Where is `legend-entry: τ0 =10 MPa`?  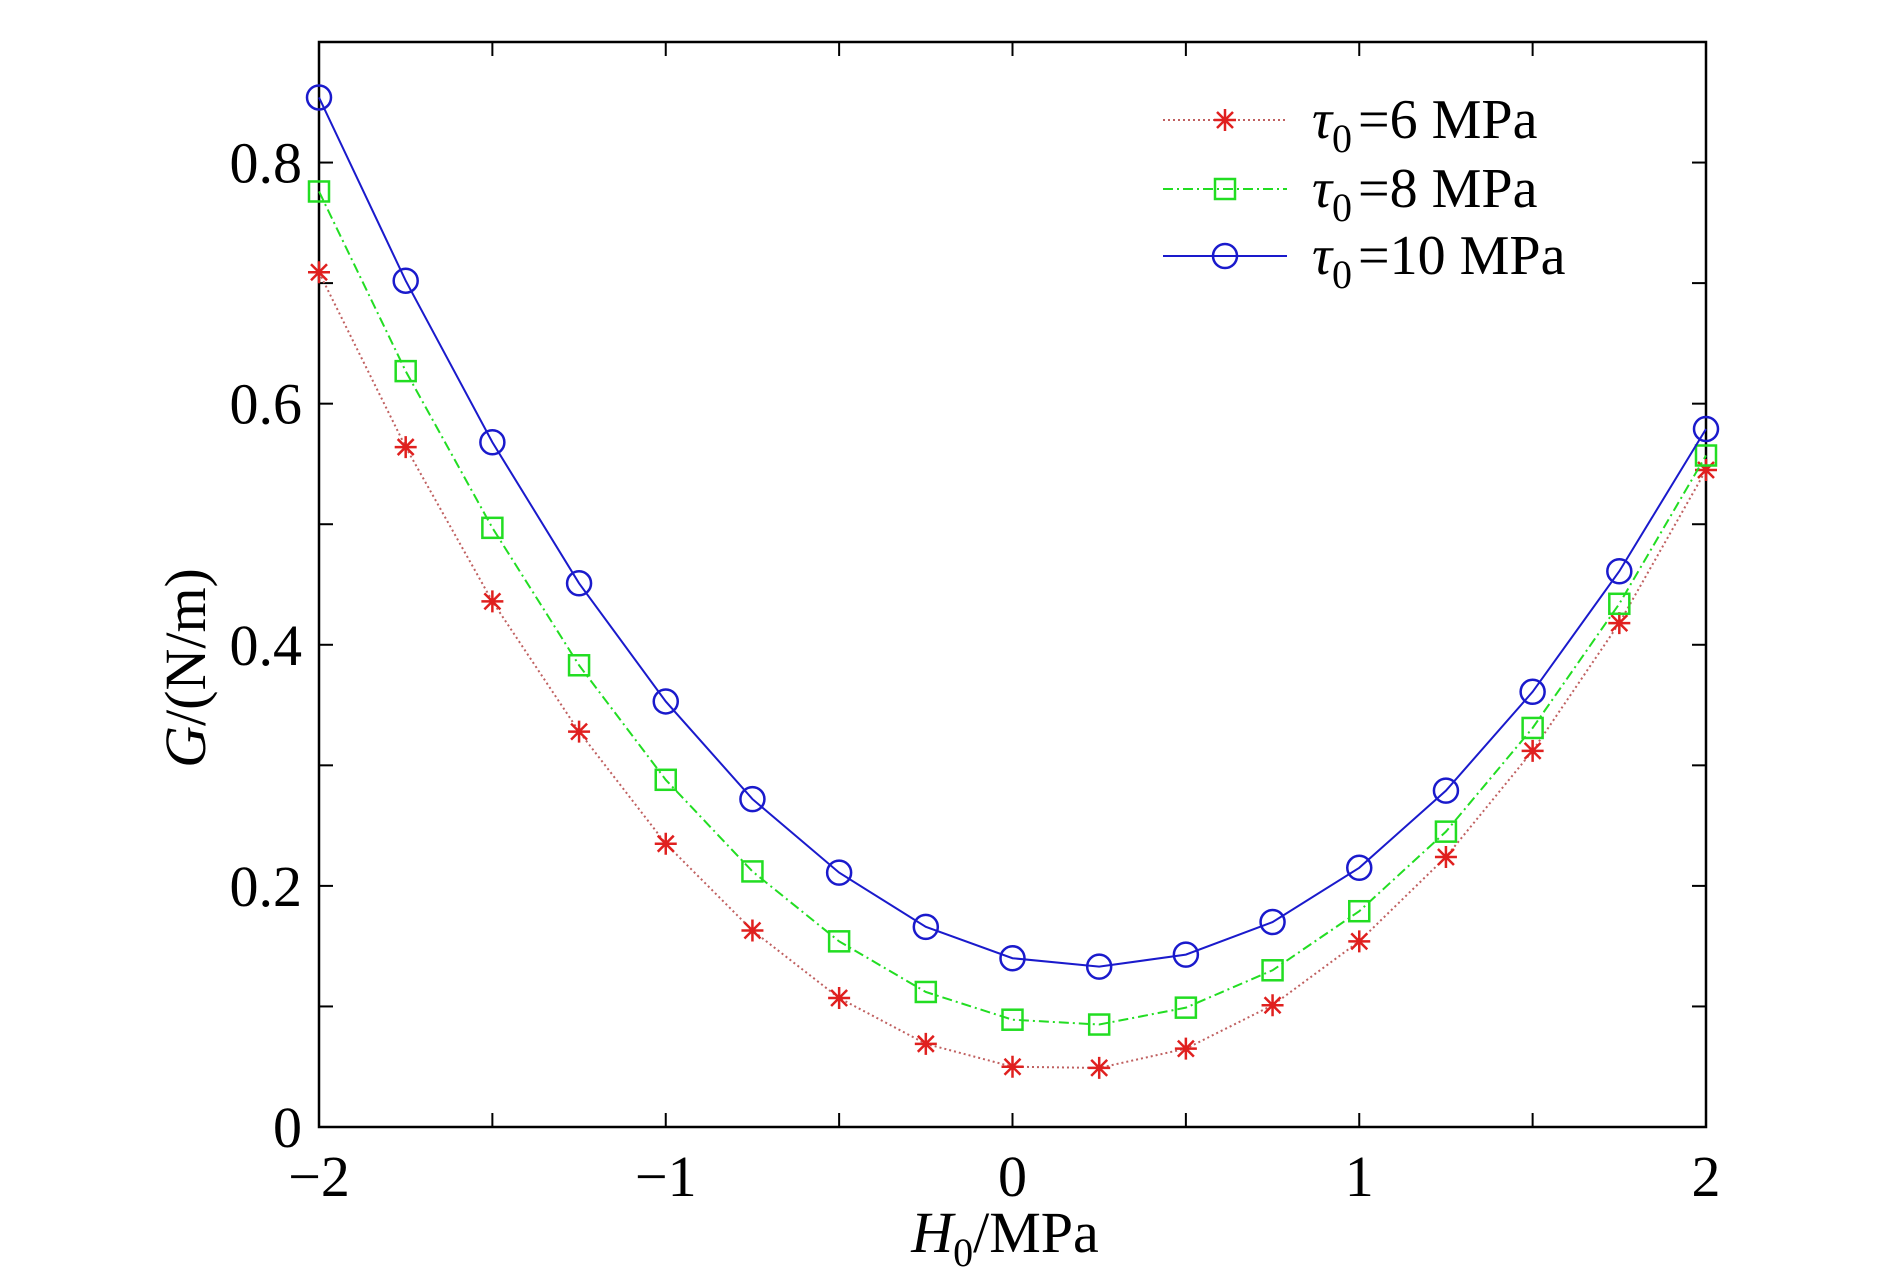 legend-entry: τ0 =10 MPa is located at coordinates (1364, 261).